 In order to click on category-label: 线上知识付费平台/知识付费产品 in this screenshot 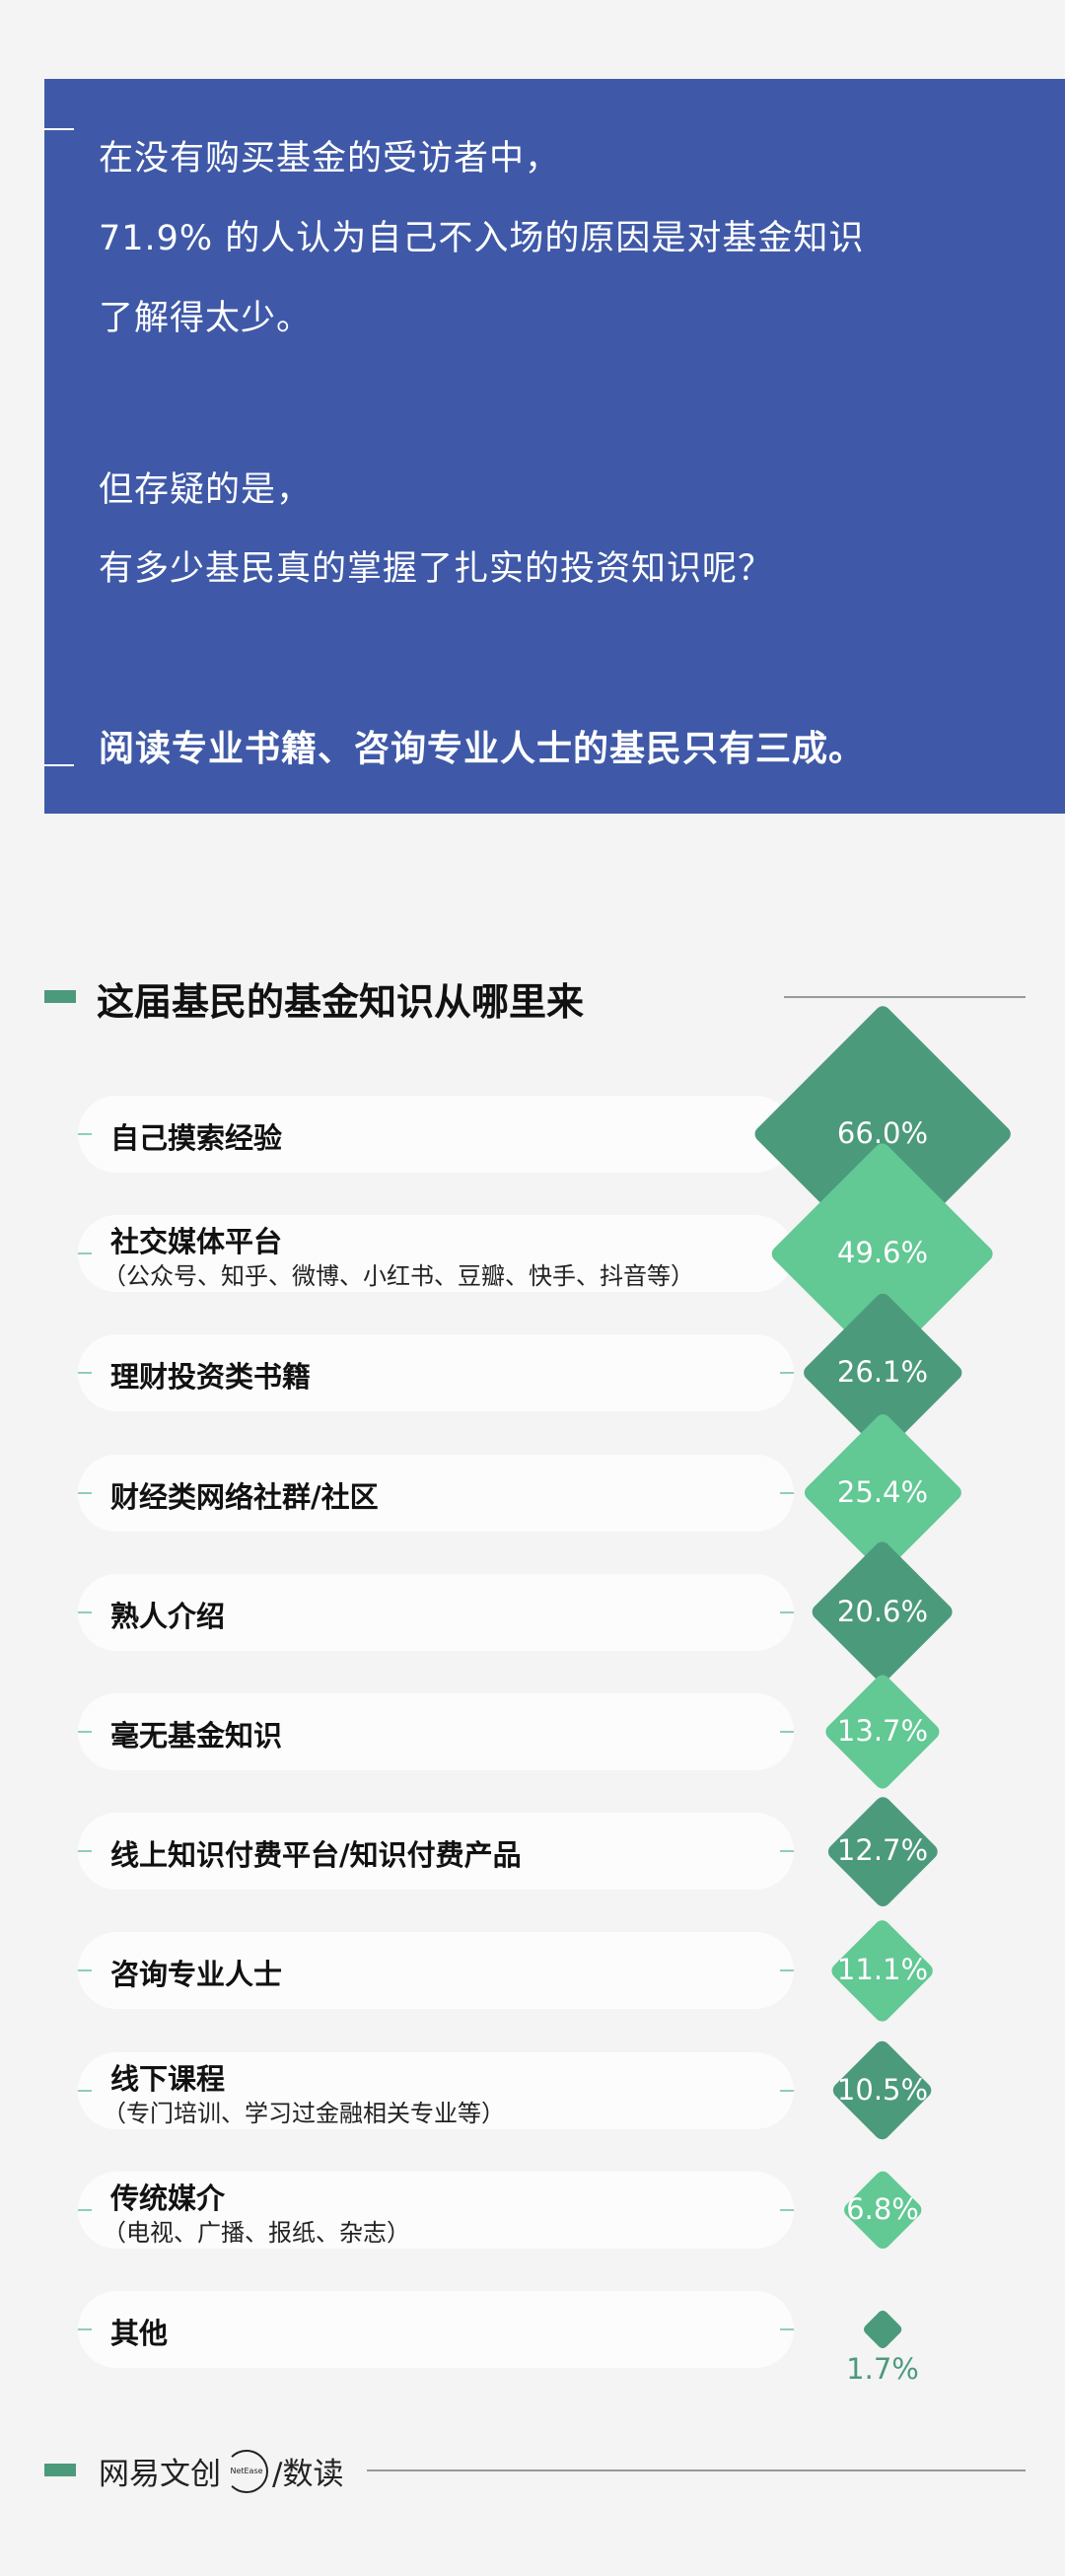, I will do `click(316, 1856)`.